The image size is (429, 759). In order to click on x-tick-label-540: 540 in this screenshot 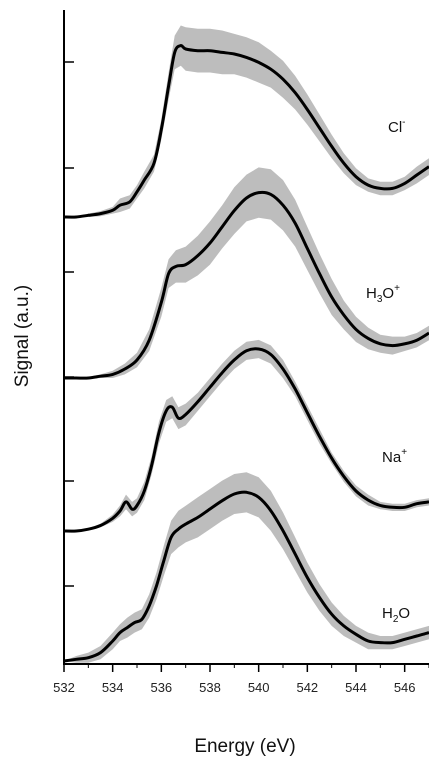, I will do `click(259, 687)`.